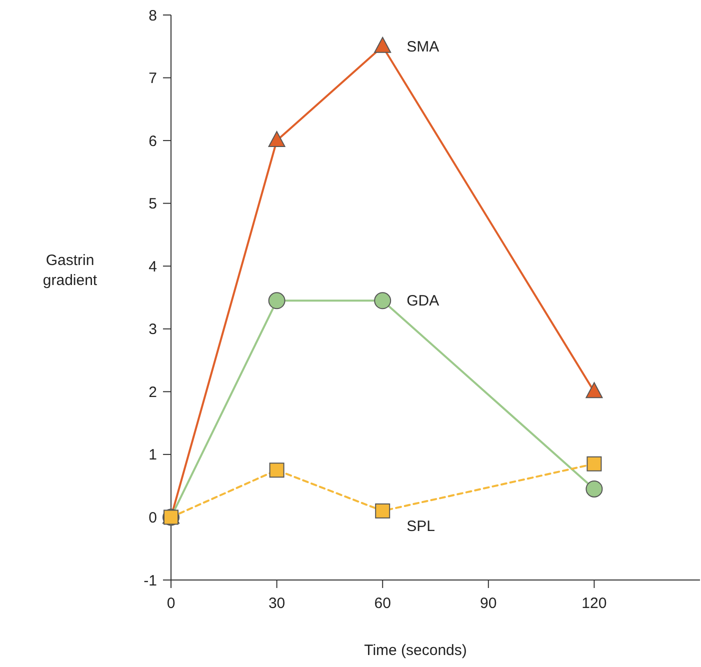  Describe the element at coordinates (152, 392) in the screenshot. I see `y-tick-label: 2` at that location.